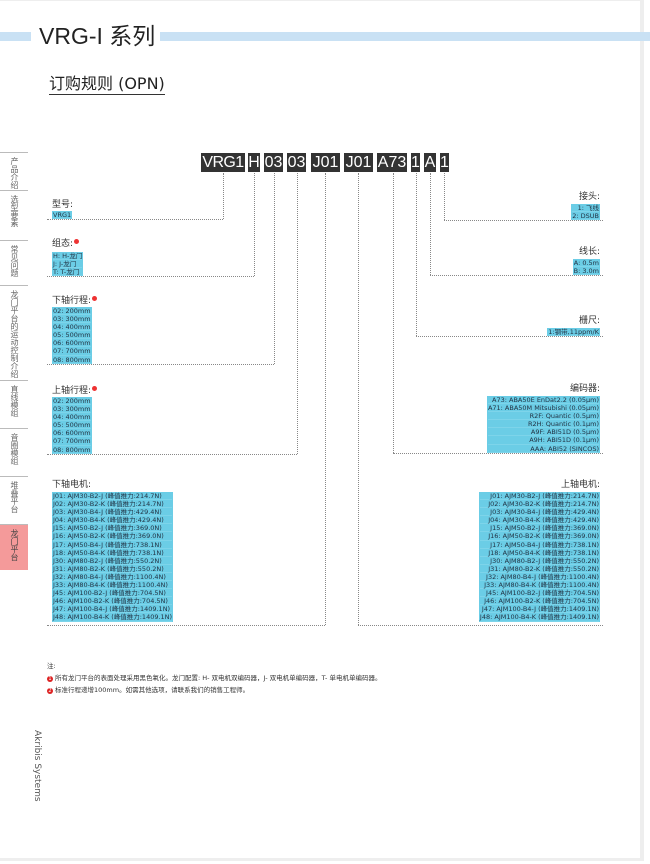  What do you see at coordinates (254, 162) in the screenshot?
I see `code-segment: H` at bounding box center [254, 162].